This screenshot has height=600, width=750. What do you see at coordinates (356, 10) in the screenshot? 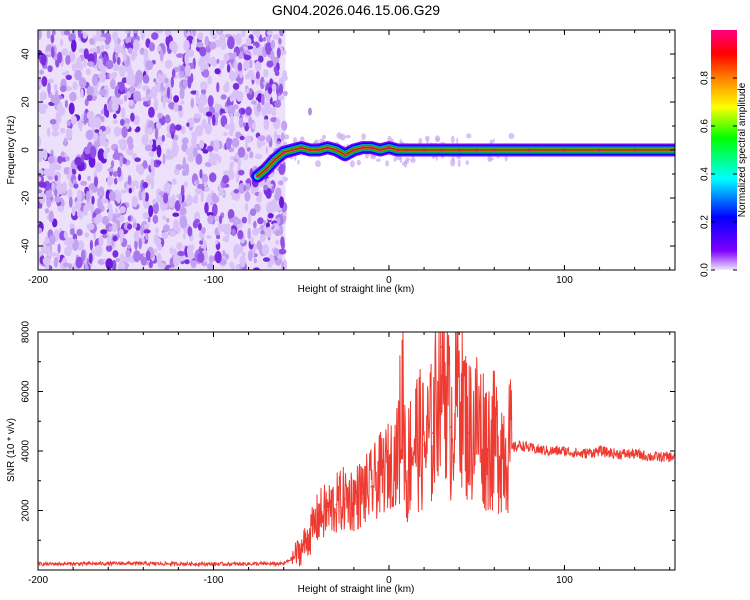
I see `figure-title: GN04.2026.046.15.06.G29` at bounding box center [356, 10].